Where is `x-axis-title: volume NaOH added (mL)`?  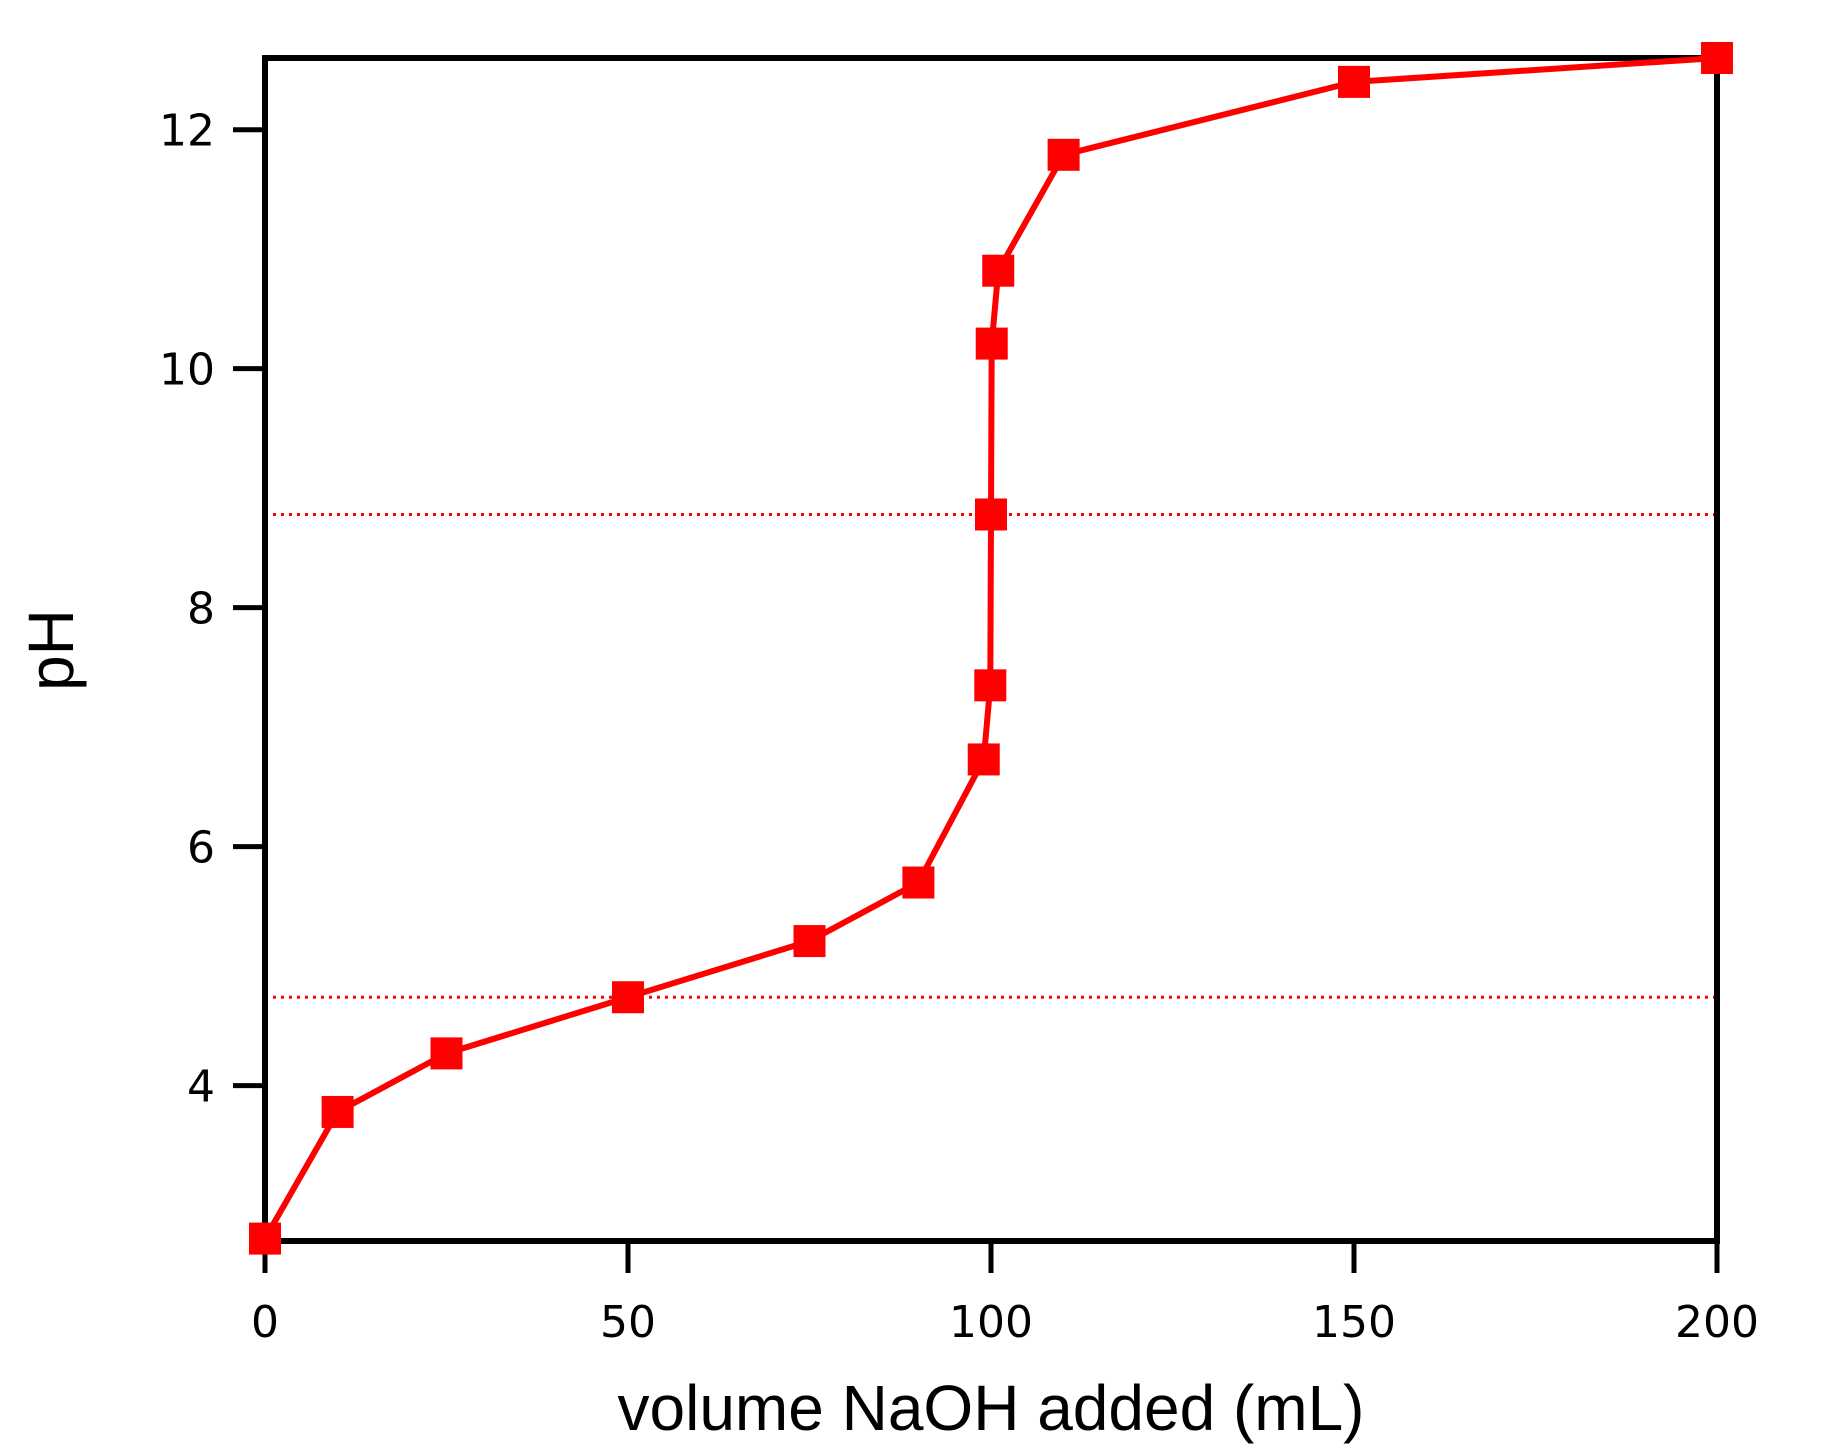
x-axis-title: volume NaOH added (mL) is located at coordinates (991, 1408).